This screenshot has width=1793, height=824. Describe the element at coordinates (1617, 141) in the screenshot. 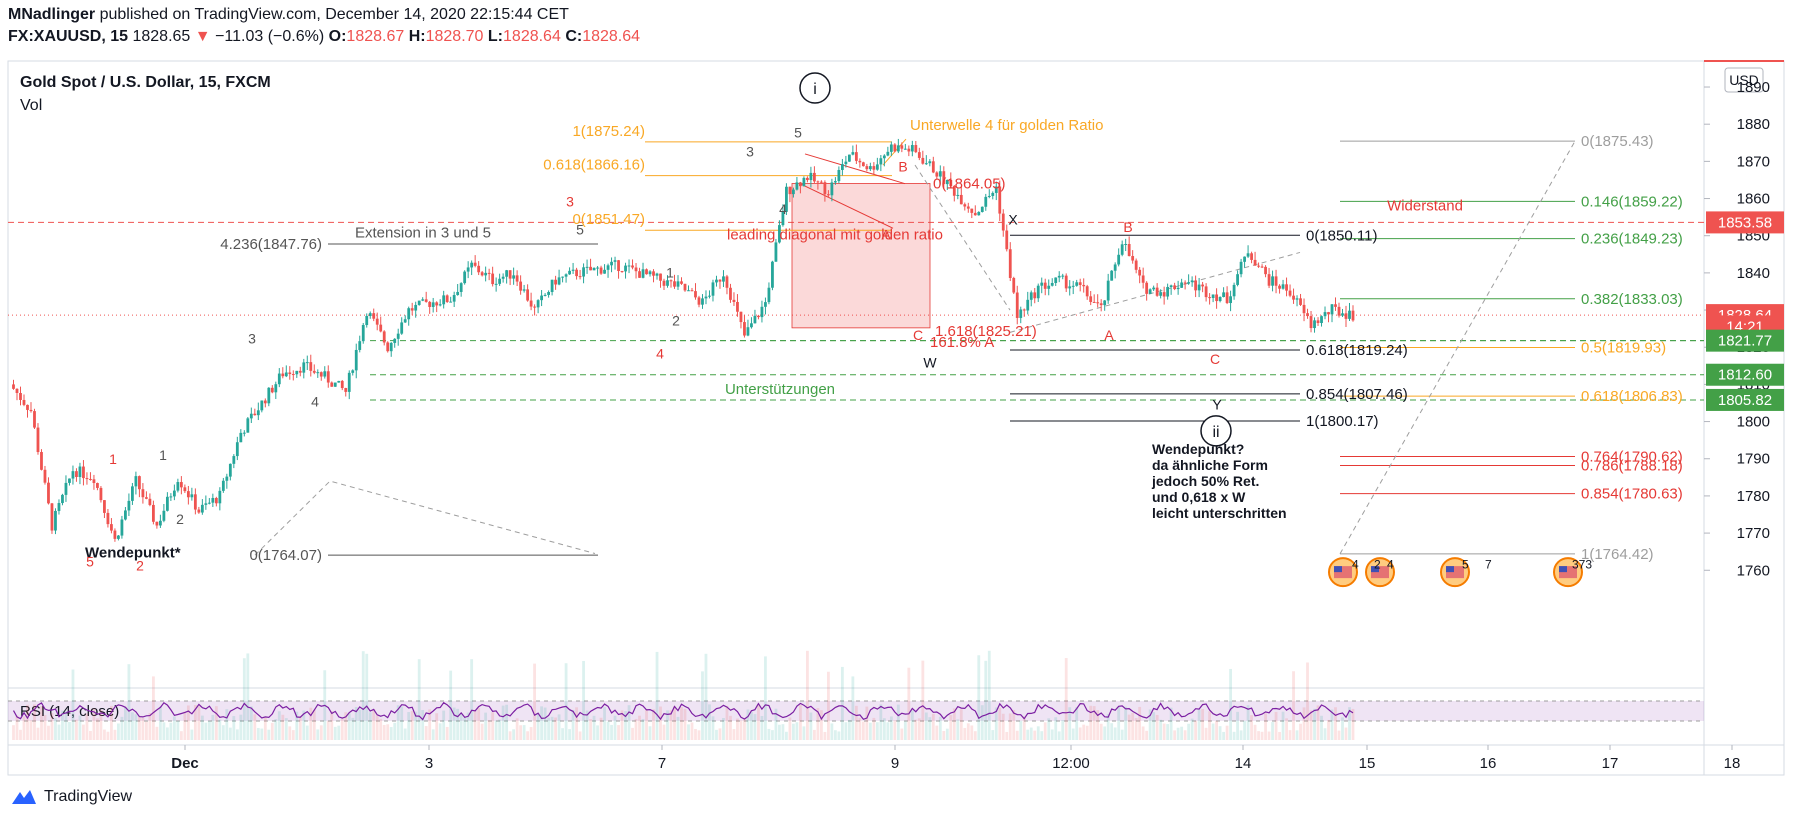

I see `fib-right-label: 0(1875.43)` at that location.